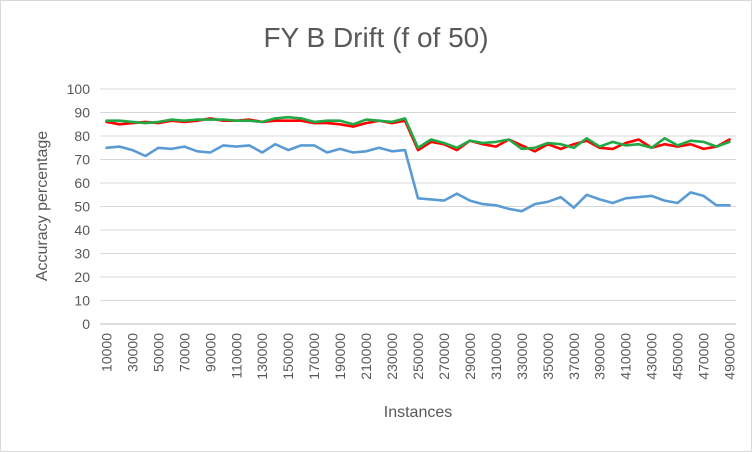 The height and width of the screenshot is (452, 752). What do you see at coordinates (730, 356) in the screenshot?
I see `x-tick-label: 490000` at bounding box center [730, 356].